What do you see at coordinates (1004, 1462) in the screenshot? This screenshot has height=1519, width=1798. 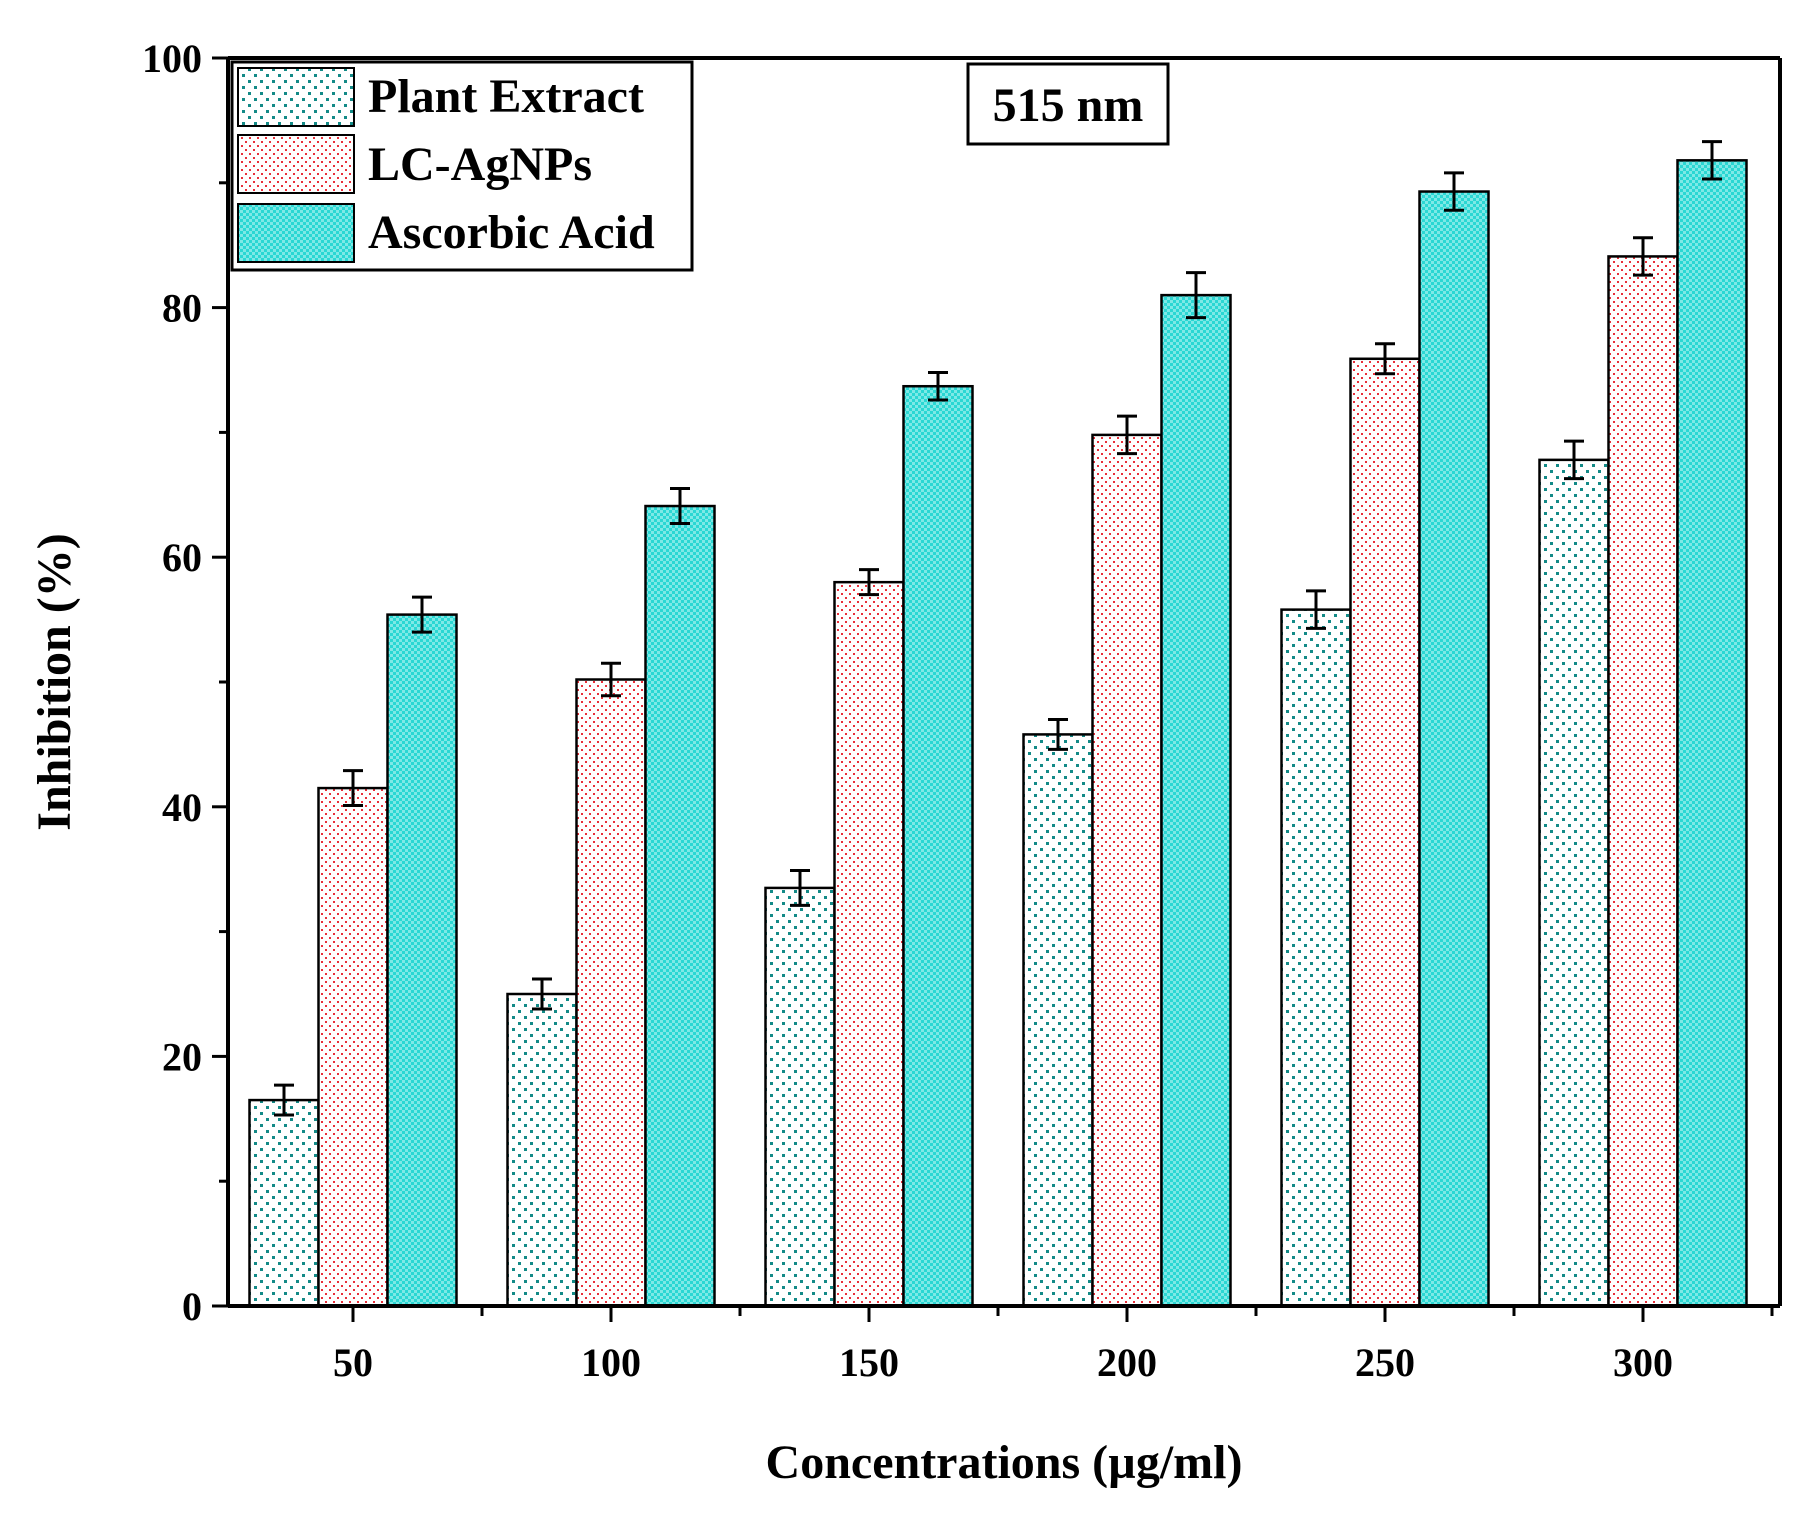 I see `x-axis-title: Concentrations (µg/ml)` at bounding box center [1004, 1462].